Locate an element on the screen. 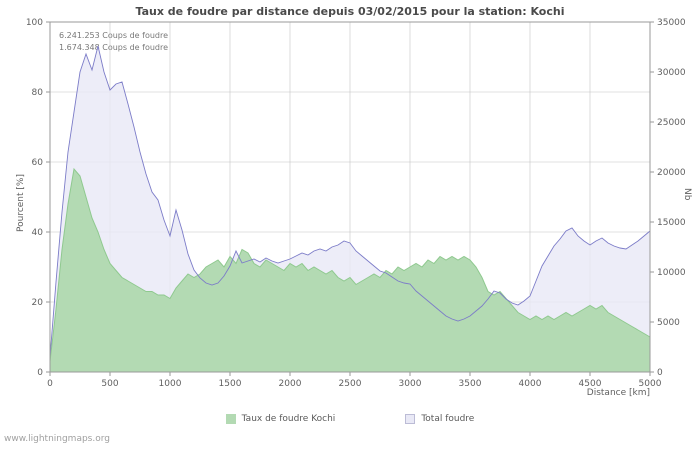 The height and width of the screenshot is (450, 700). x-axis-label: Distance [km] is located at coordinates (618, 393).